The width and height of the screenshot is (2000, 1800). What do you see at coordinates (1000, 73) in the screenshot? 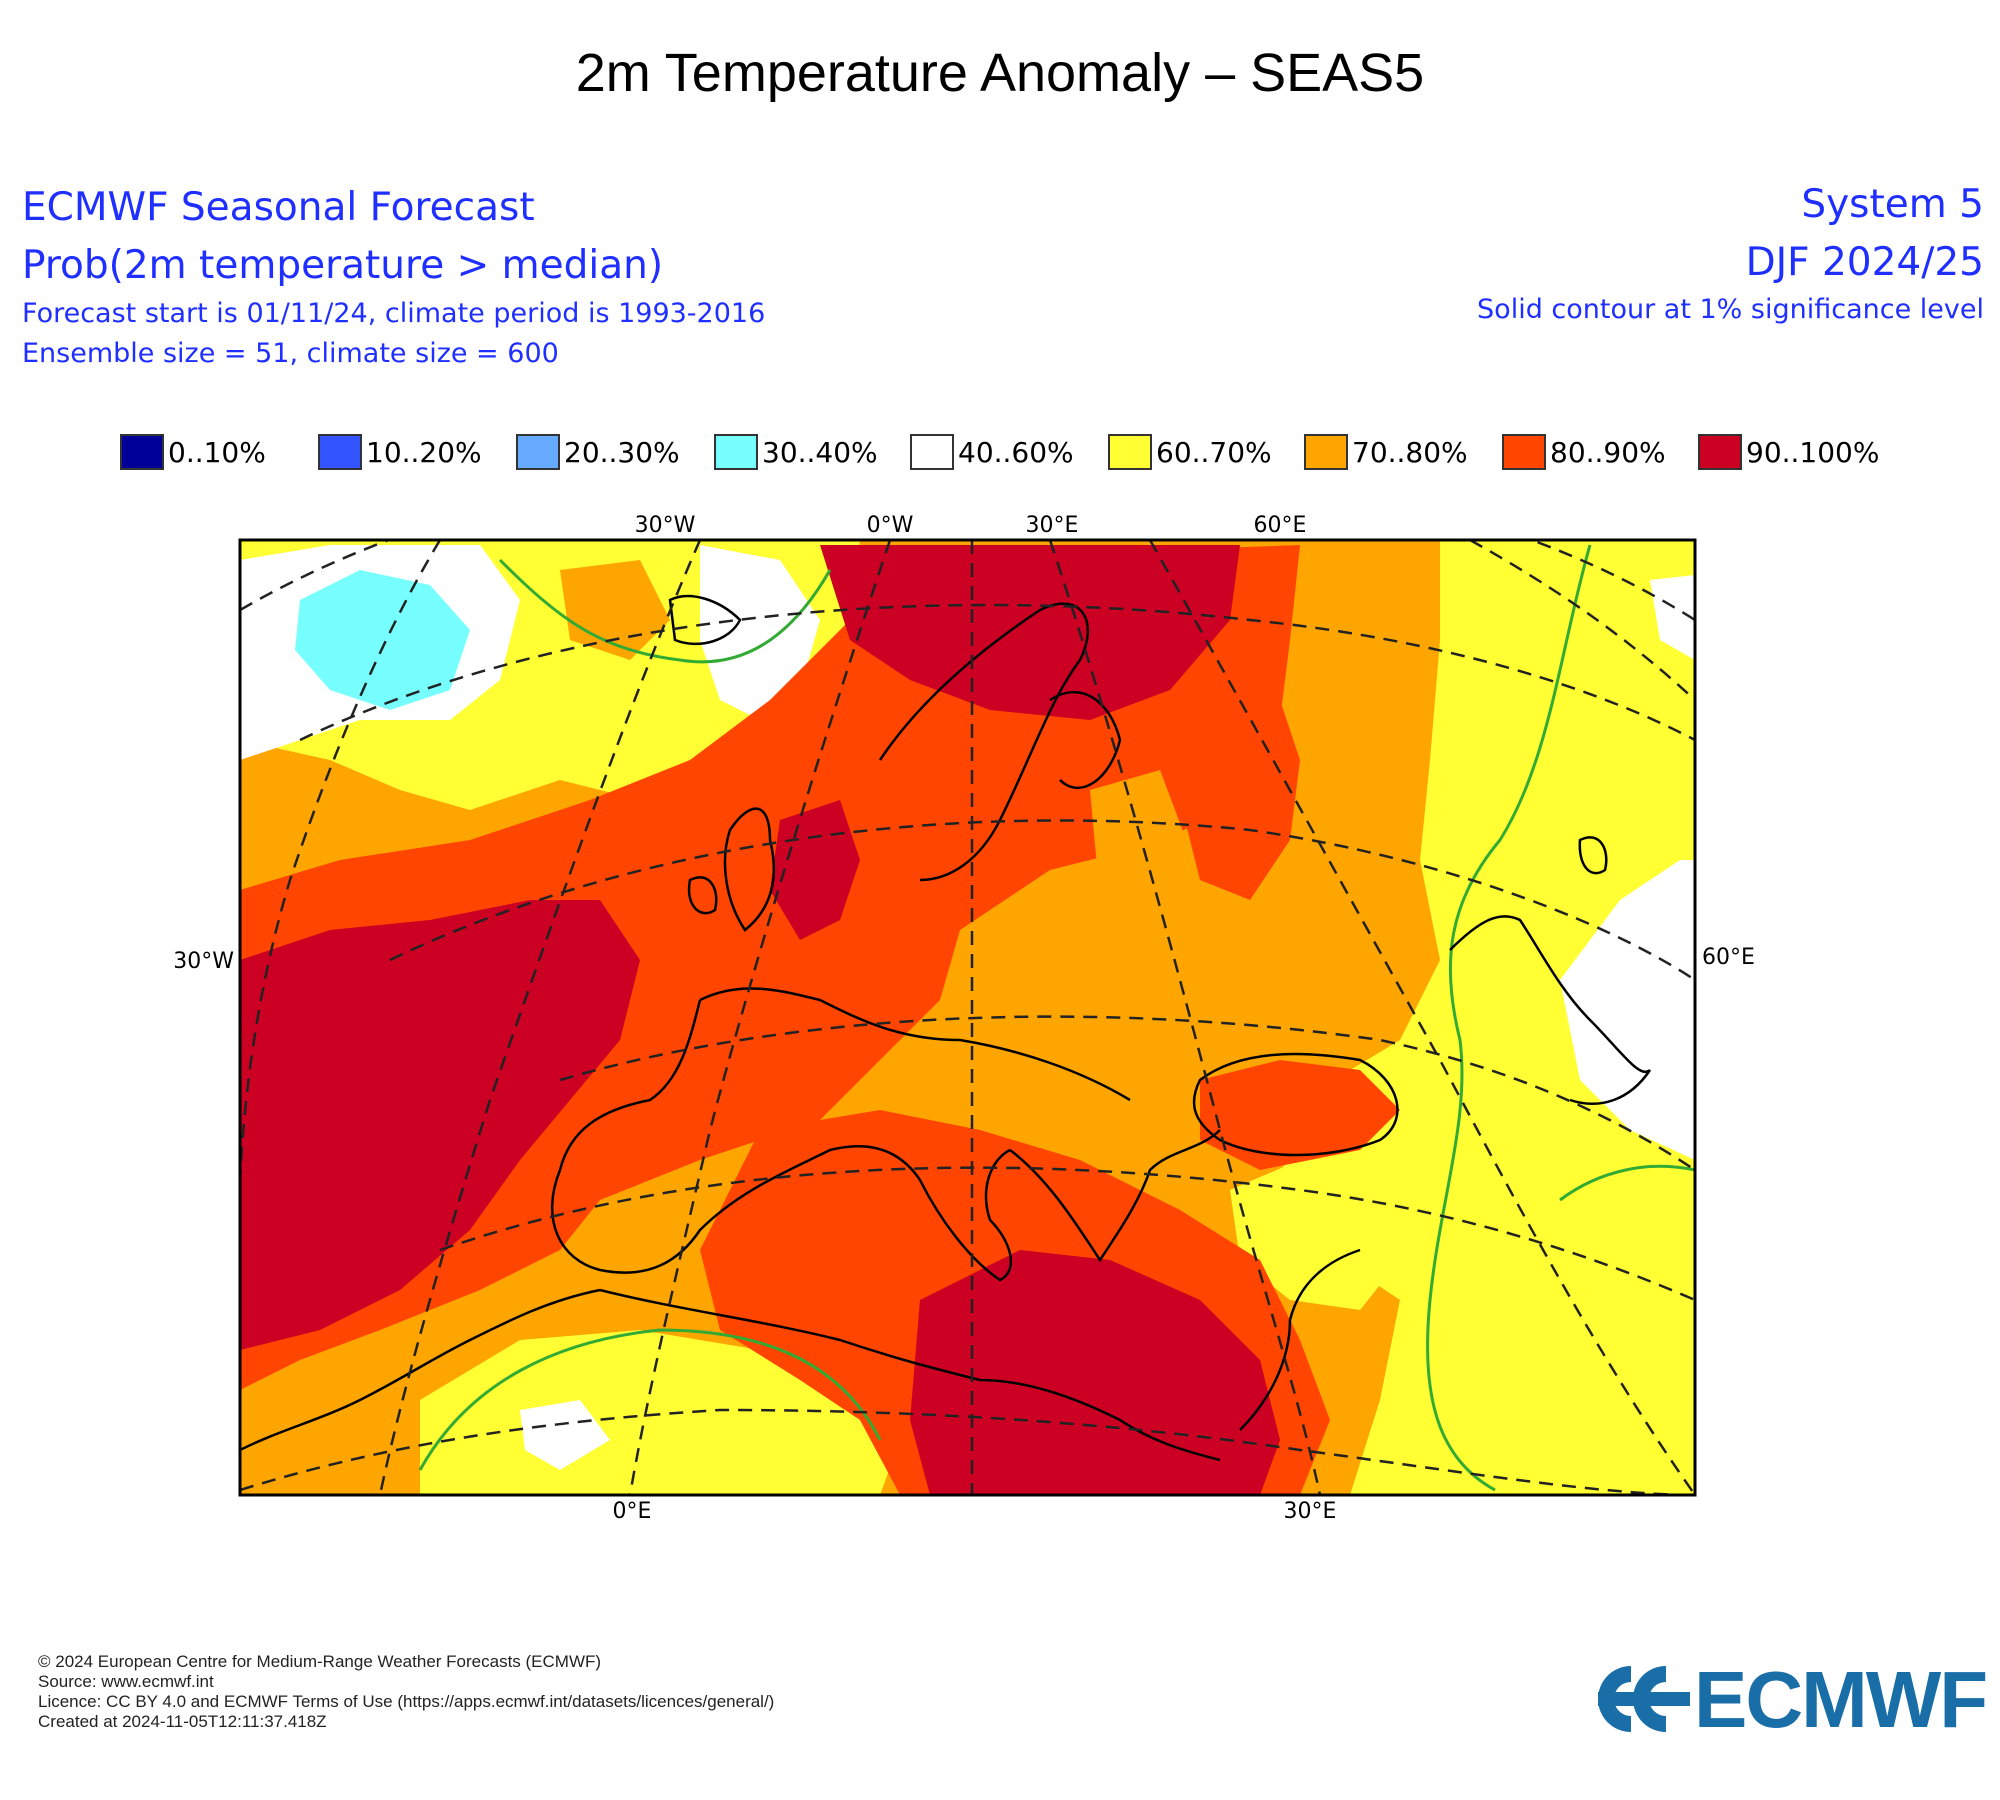
I see `page-title: 2m Temperature Anomaly – SEAS5` at bounding box center [1000, 73].